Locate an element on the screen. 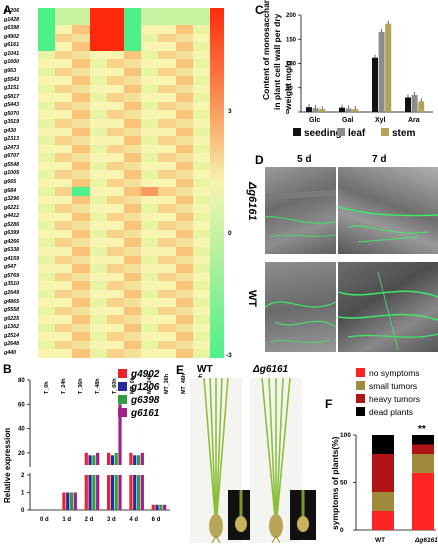 This screenshot has height=550, width=438. y-tick-label: 0 is located at coordinates (23, 511).